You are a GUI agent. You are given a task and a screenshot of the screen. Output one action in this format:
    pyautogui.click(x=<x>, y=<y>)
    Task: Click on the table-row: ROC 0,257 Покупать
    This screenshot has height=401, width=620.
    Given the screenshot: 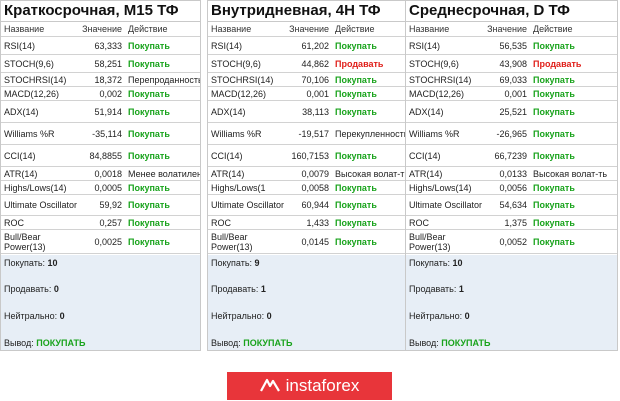 What is the action you would take?
    pyautogui.click(x=100, y=223)
    